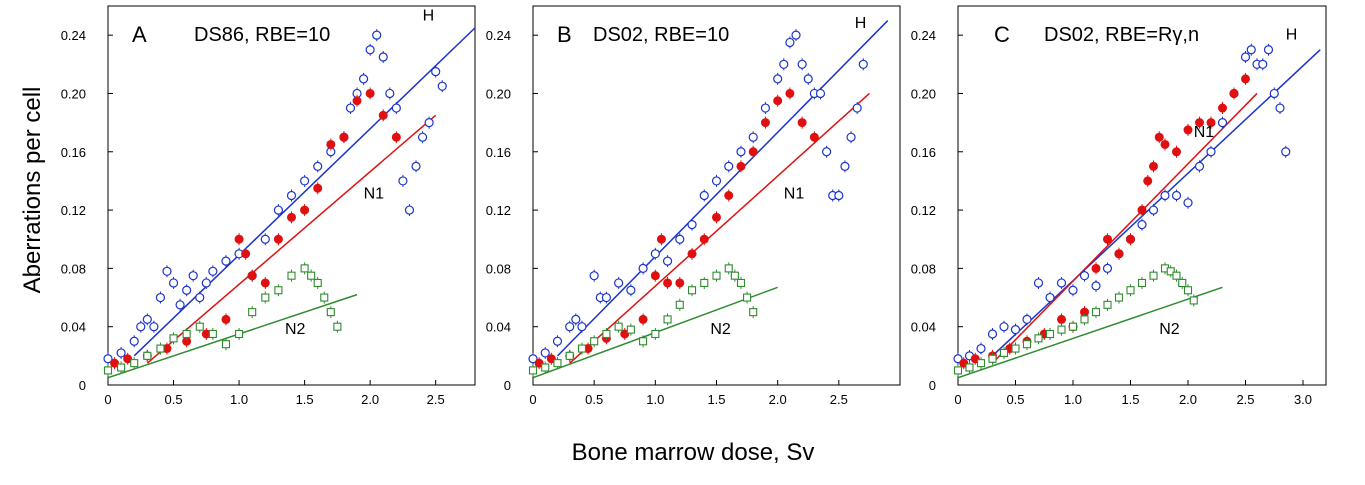 The image size is (1365, 485). I want to click on series-n2, so click(222, 319).